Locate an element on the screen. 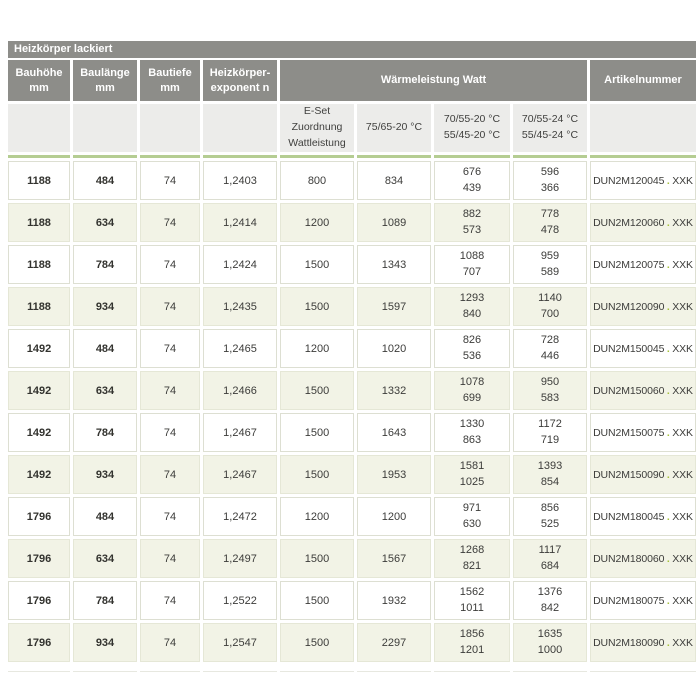 This screenshot has height=700, width=700. subheader-line: 70/55-24 °C is located at coordinates (550, 119).